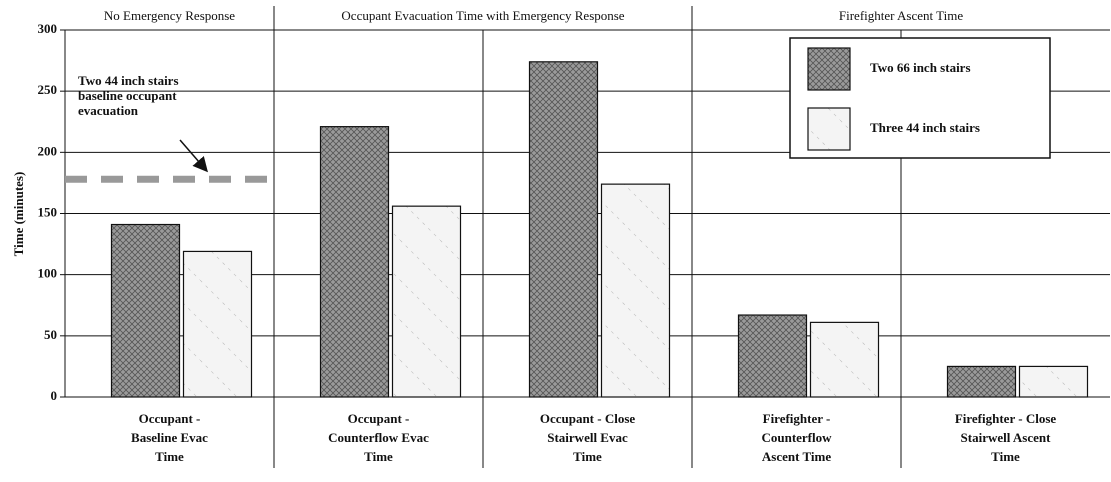  What do you see at coordinates (48, 89) in the screenshot?
I see `y-tick-label: 250` at bounding box center [48, 89].